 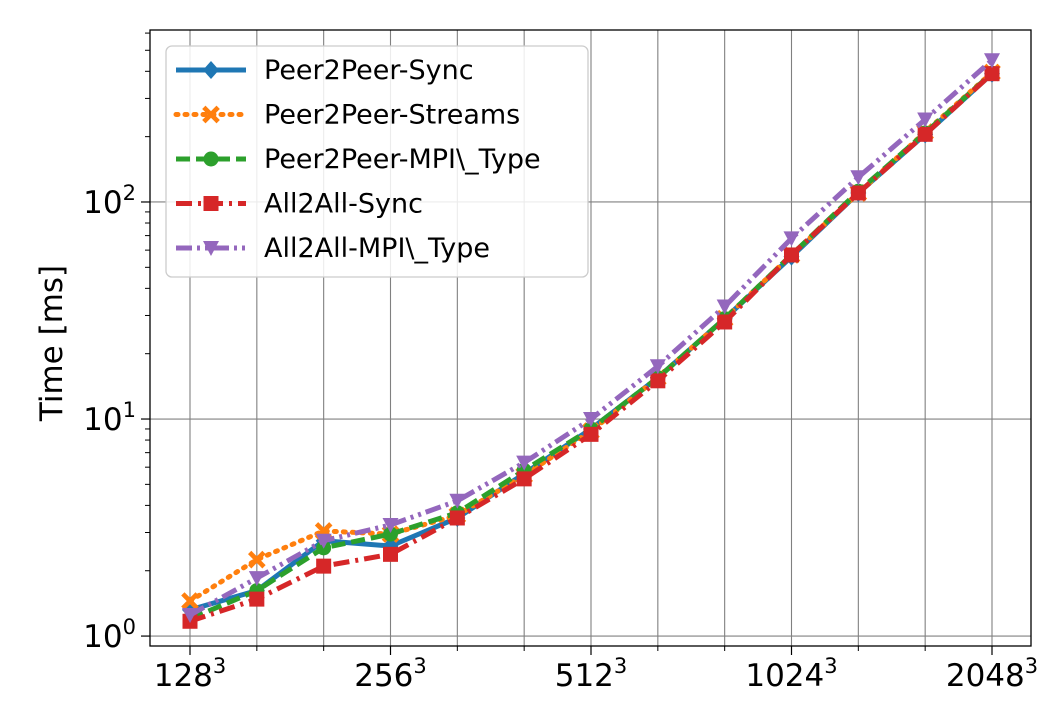 I want to click on x-tick-label: 1283, so click(x=190, y=674).